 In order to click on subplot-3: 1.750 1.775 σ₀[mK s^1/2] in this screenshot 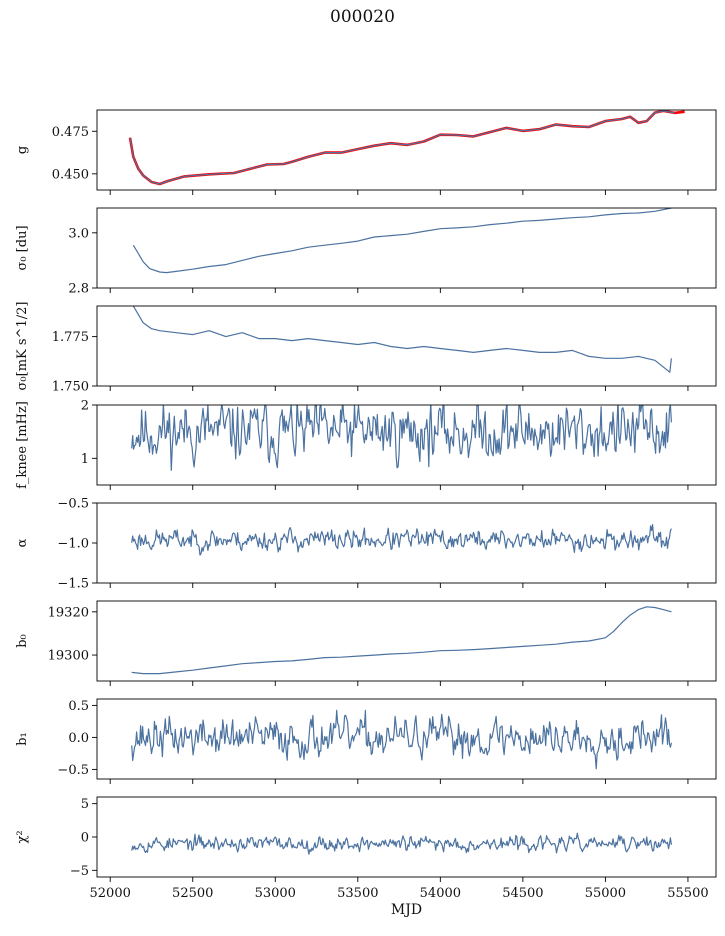, I will do `click(366, 348)`.